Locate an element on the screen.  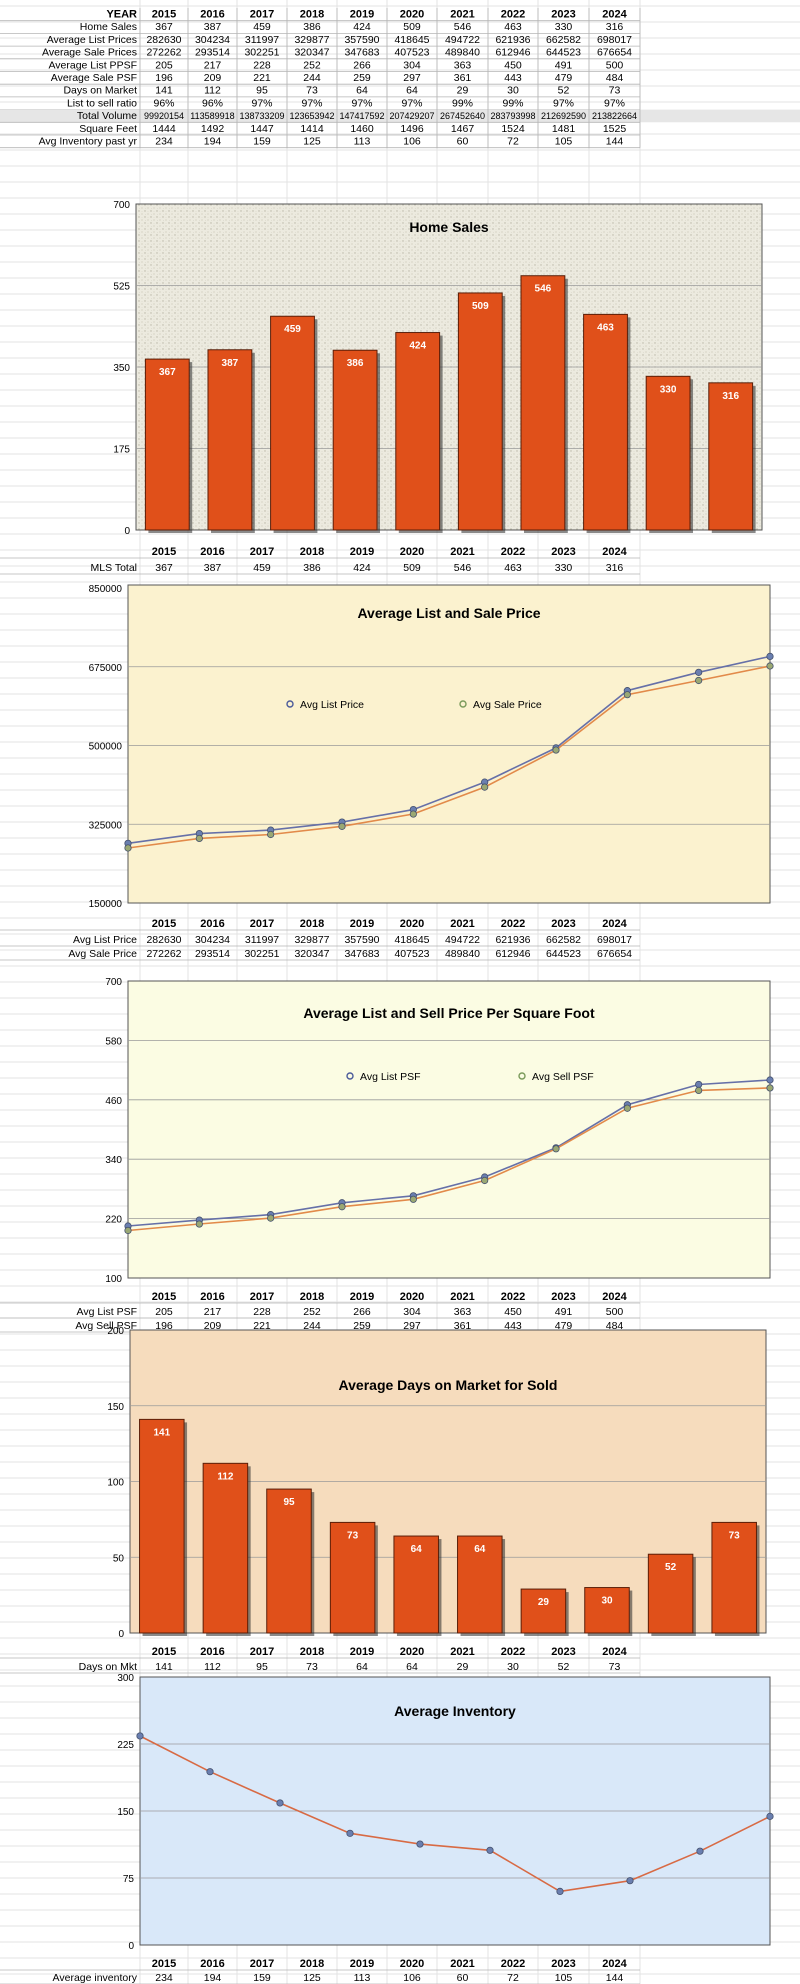
table-cell: 99% is located at coordinates (462, 103).